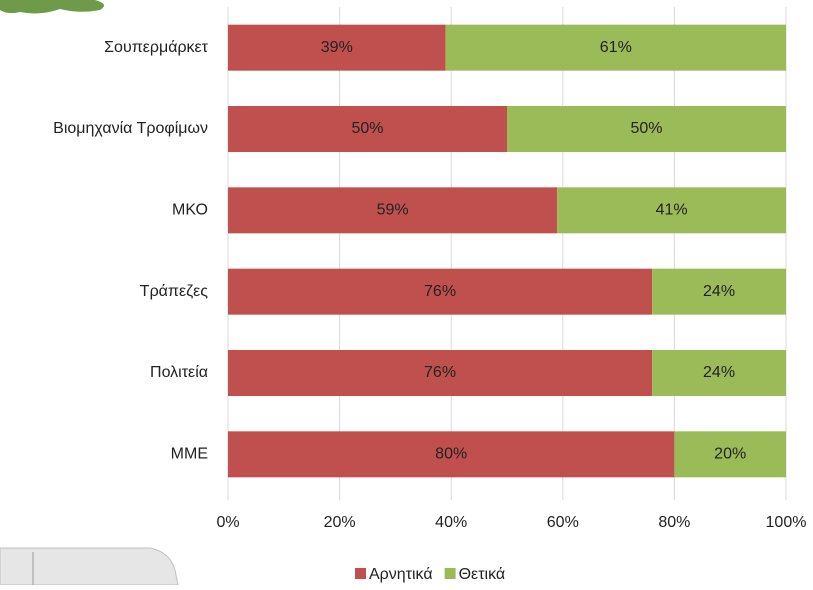 This screenshot has height=590, width=813. I want to click on y-tick-label: ΜΚΟ, so click(190, 210).